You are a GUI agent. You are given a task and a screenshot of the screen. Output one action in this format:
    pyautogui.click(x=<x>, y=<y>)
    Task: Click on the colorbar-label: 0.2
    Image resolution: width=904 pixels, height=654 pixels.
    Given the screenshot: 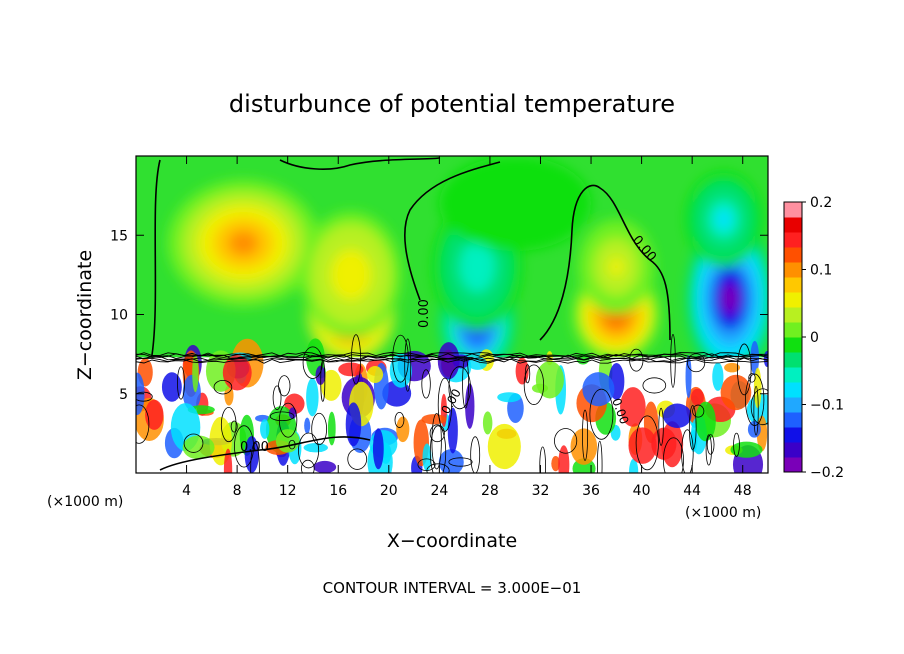 What is the action you would take?
    pyautogui.click(x=821, y=203)
    